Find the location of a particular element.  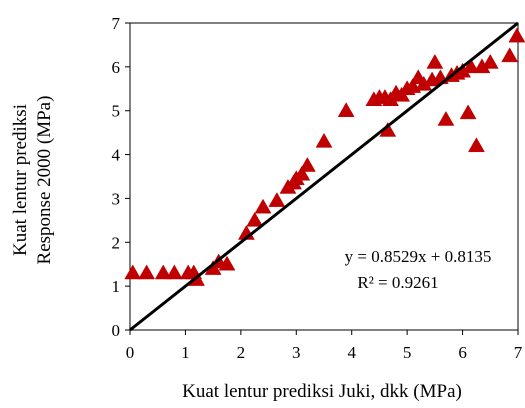

y-tick-label: 1 is located at coordinates (116, 286).